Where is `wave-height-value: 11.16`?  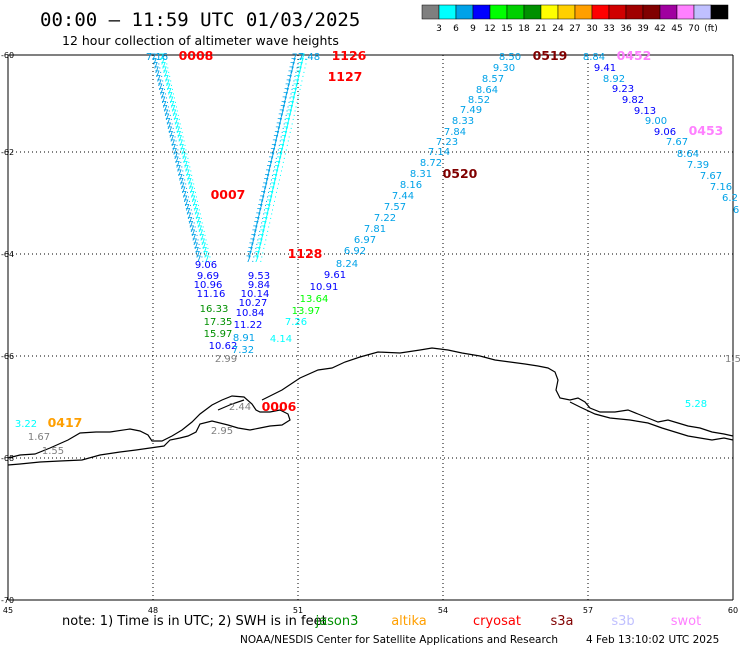 wave-height-value: 11.16 is located at coordinates (211, 294).